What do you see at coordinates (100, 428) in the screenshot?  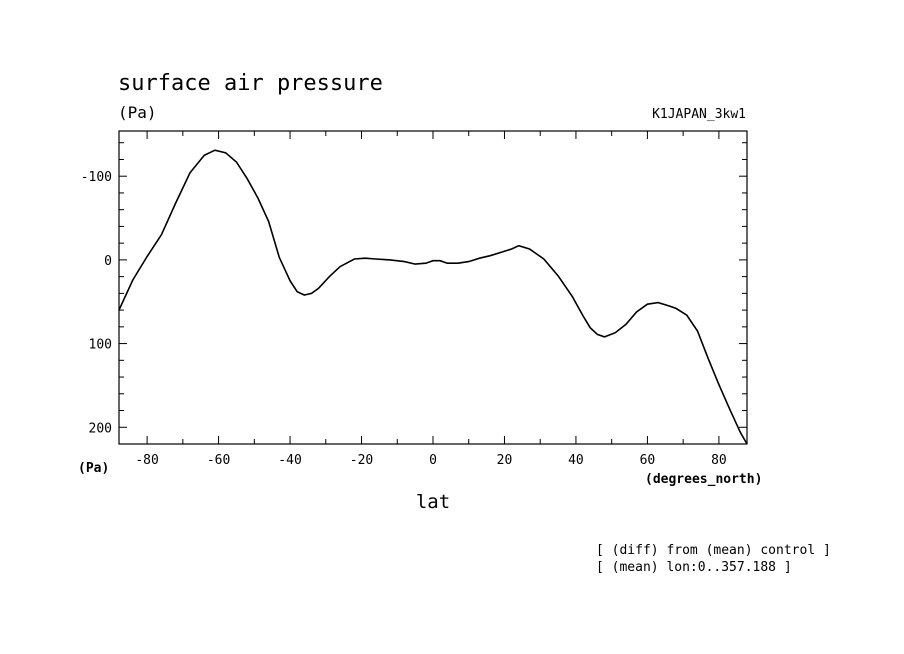 I see `y-tick-label: 200` at bounding box center [100, 428].